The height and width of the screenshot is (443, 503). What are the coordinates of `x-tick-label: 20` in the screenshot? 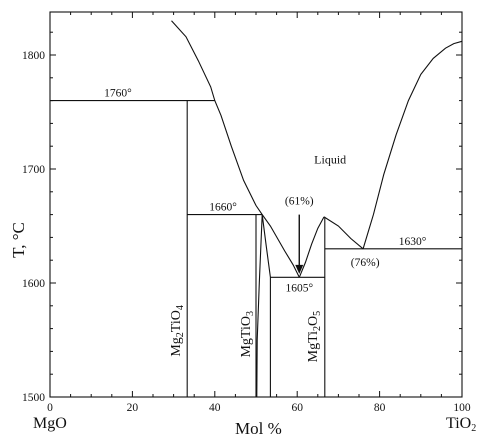 It's located at (133, 408).